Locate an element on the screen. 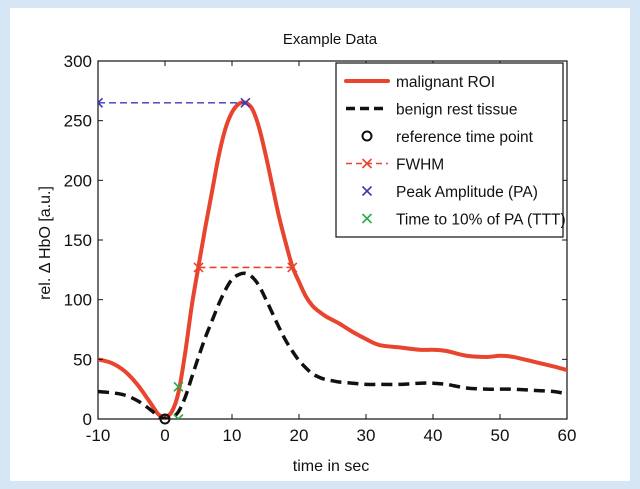 This screenshot has height=489, width=640. y-tick-label: 250 is located at coordinates (78, 121).